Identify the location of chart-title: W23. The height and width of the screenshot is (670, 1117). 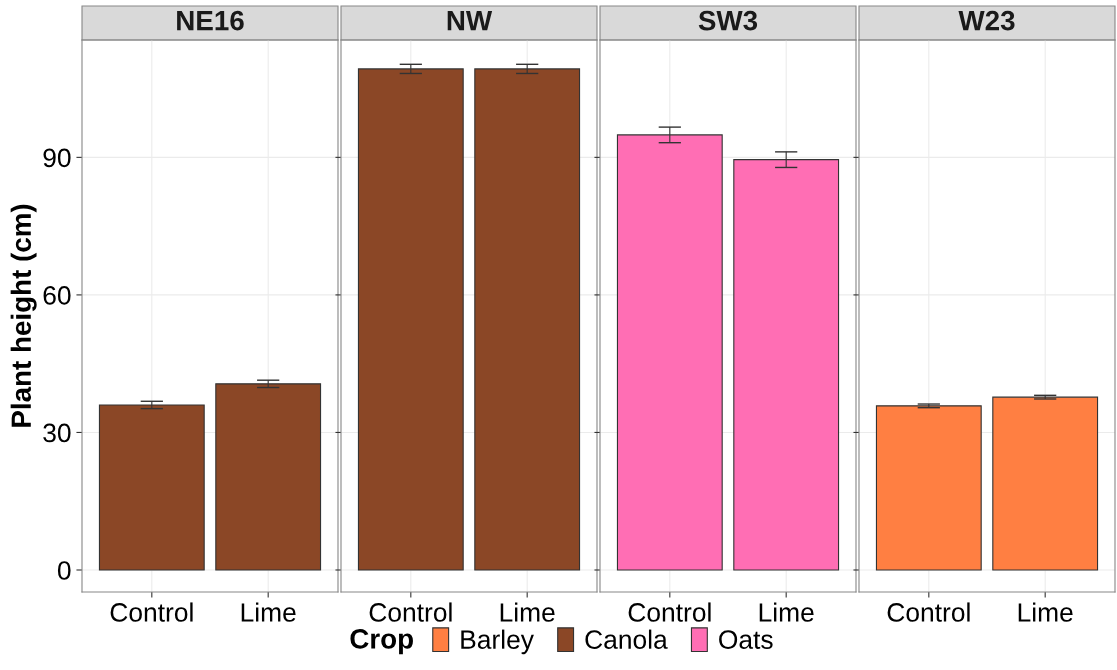
(986, 20).